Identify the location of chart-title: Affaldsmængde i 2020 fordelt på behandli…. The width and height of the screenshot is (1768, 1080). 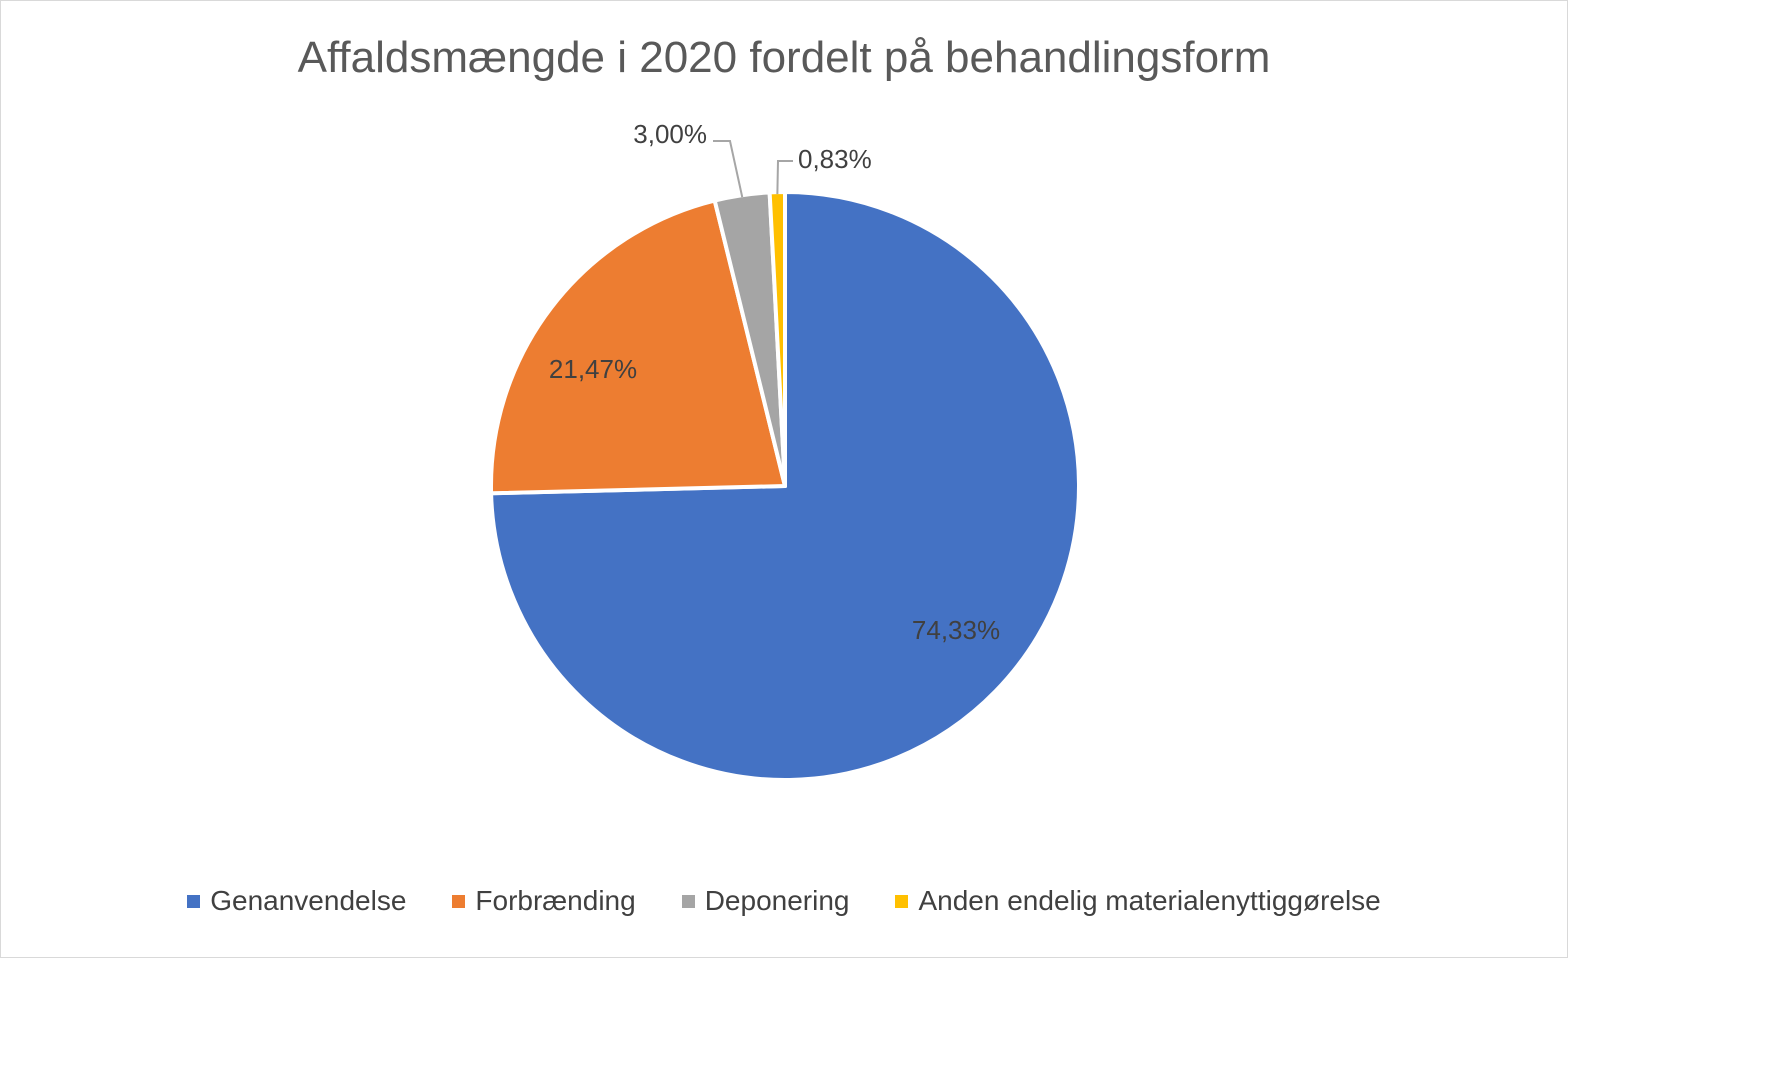
(784, 57).